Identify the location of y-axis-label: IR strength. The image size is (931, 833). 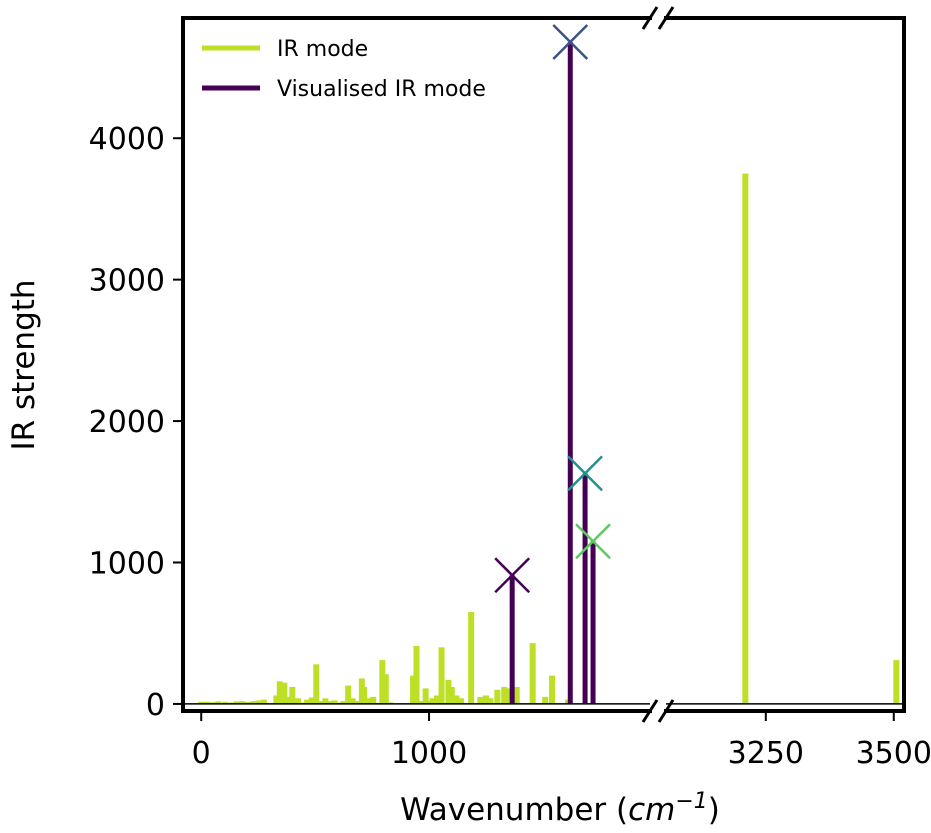
(24, 364).